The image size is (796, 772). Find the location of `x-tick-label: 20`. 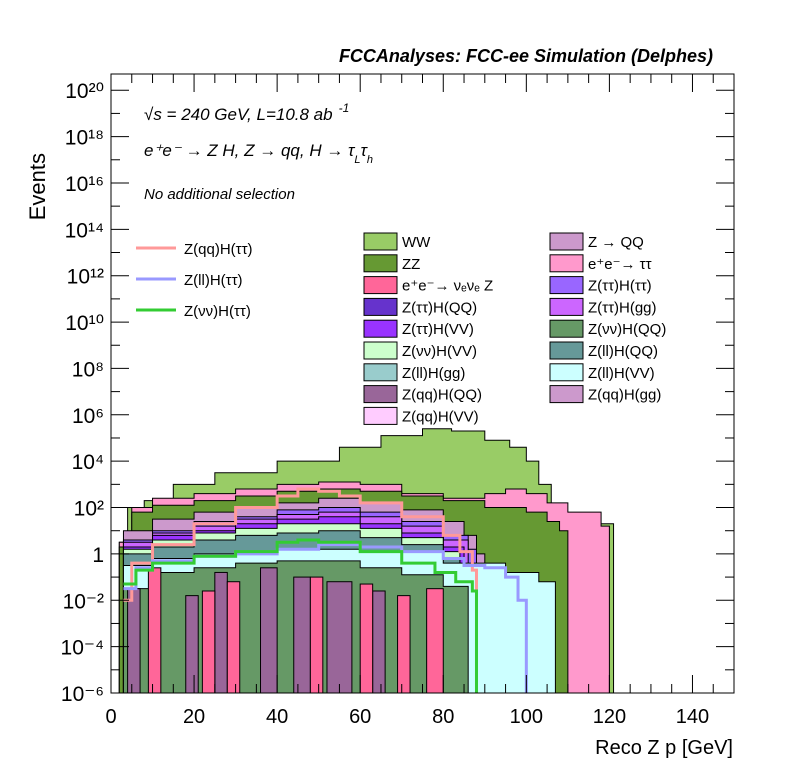

x-tick-label: 20 is located at coordinates (194, 717).